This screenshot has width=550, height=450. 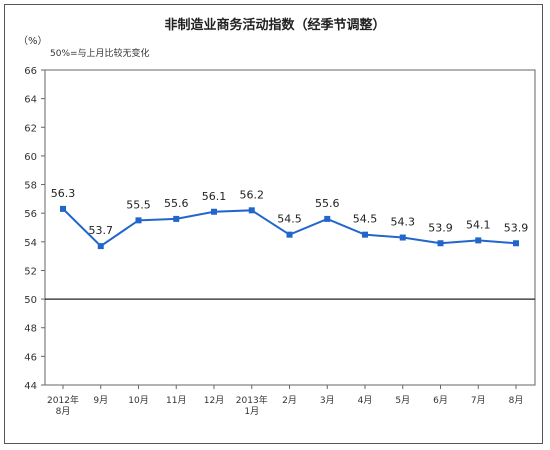 What do you see at coordinates (100, 400) in the screenshot?
I see `x-tick-label: 9月` at bounding box center [100, 400].